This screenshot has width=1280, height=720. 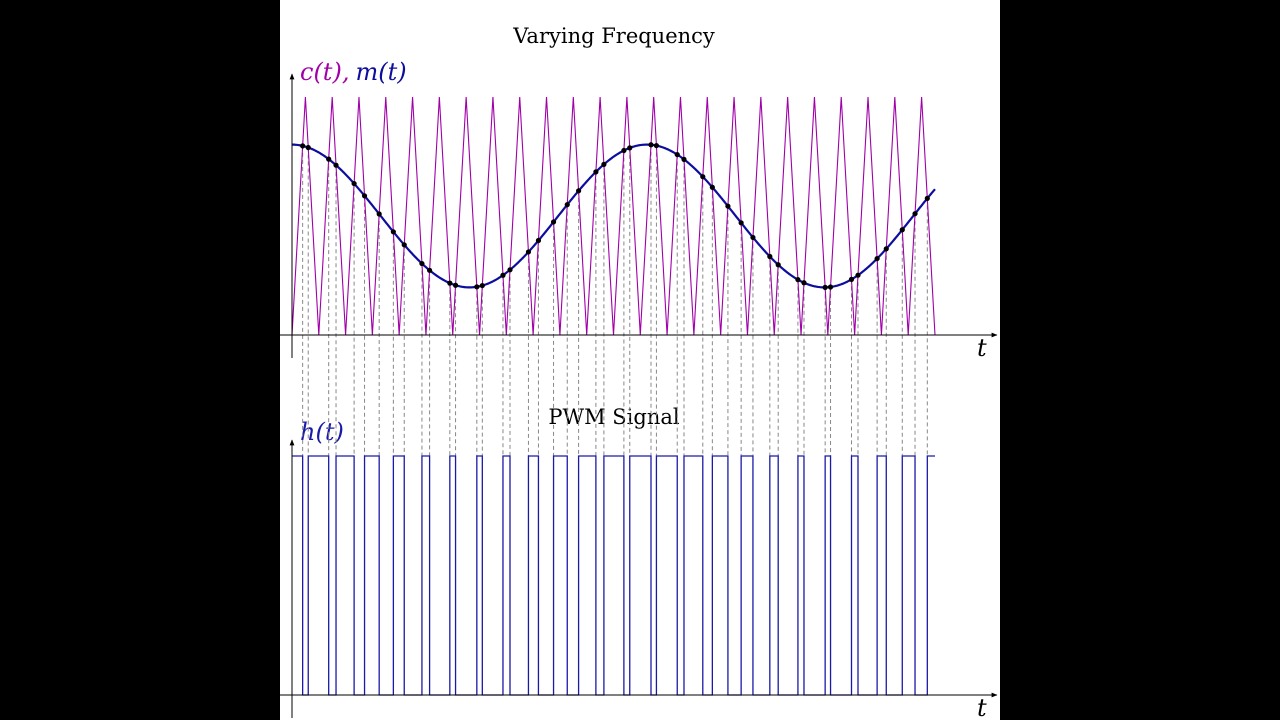 I want to click on modulating-label: m(t), so click(x=380, y=72).